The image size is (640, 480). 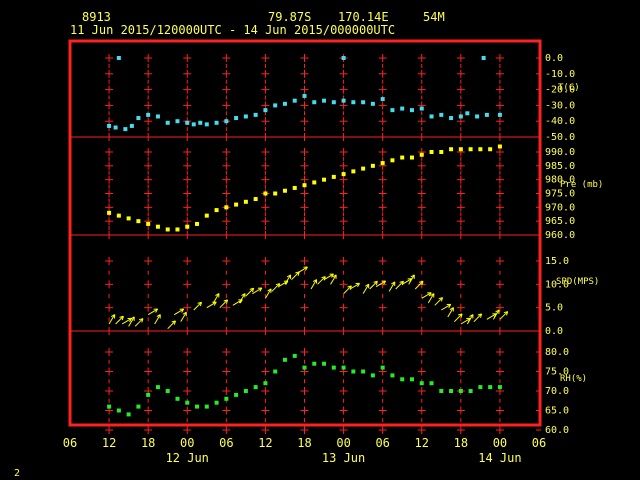 I want to click on page-number: 2, so click(x=17, y=473).